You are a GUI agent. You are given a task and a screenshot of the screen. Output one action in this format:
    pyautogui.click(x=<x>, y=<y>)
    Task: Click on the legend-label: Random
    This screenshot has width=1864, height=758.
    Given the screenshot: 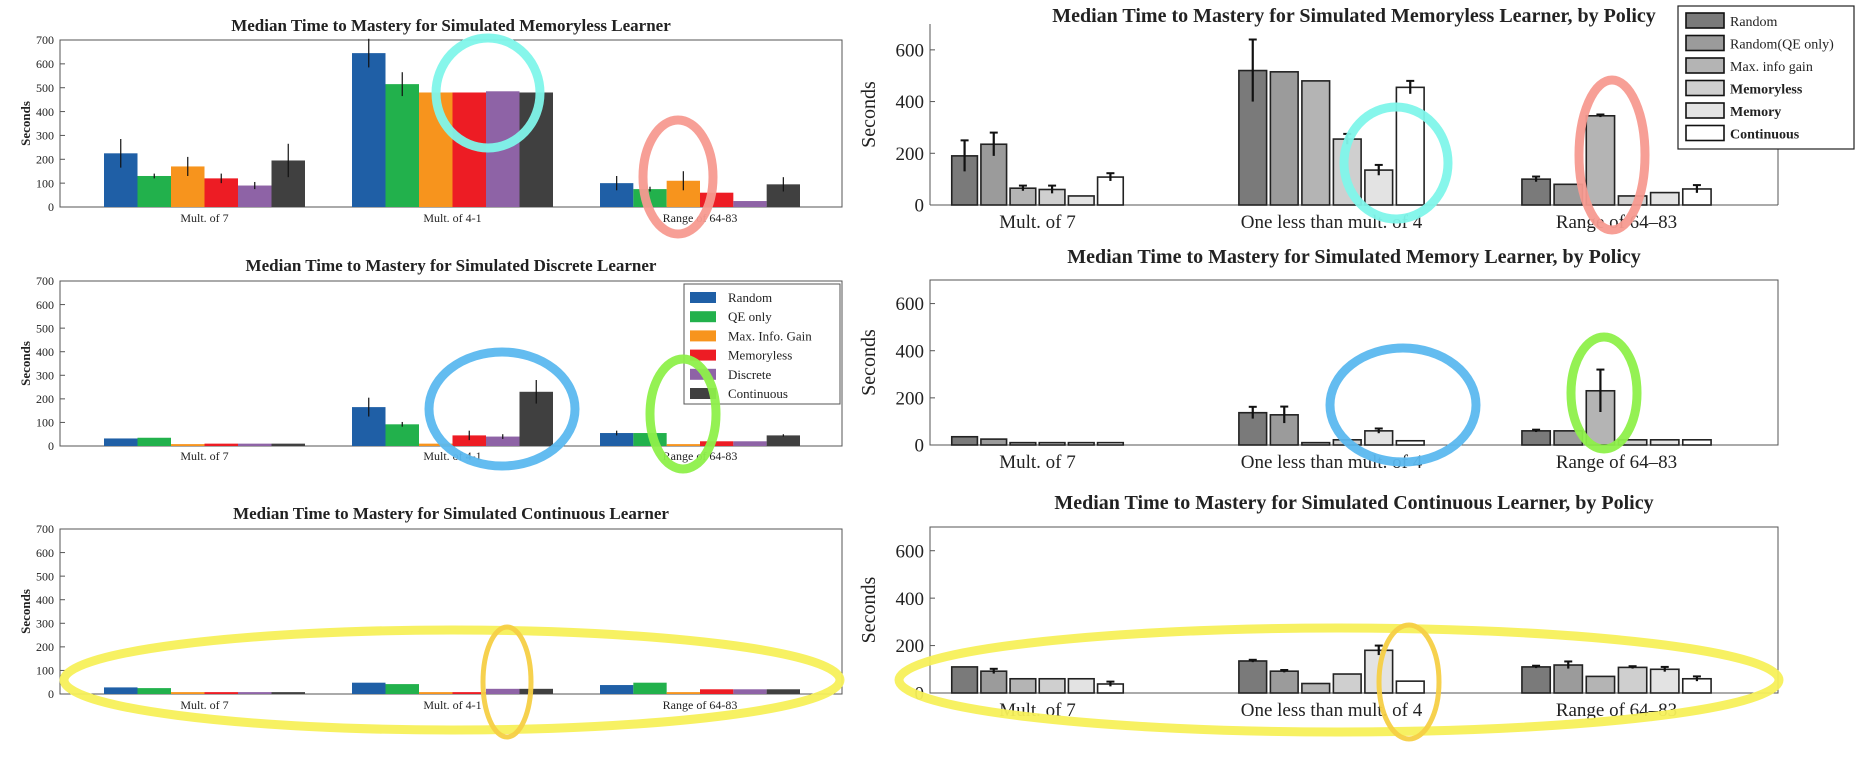 What is the action you would take?
    pyautogui.click(x=1754, y=22)
    